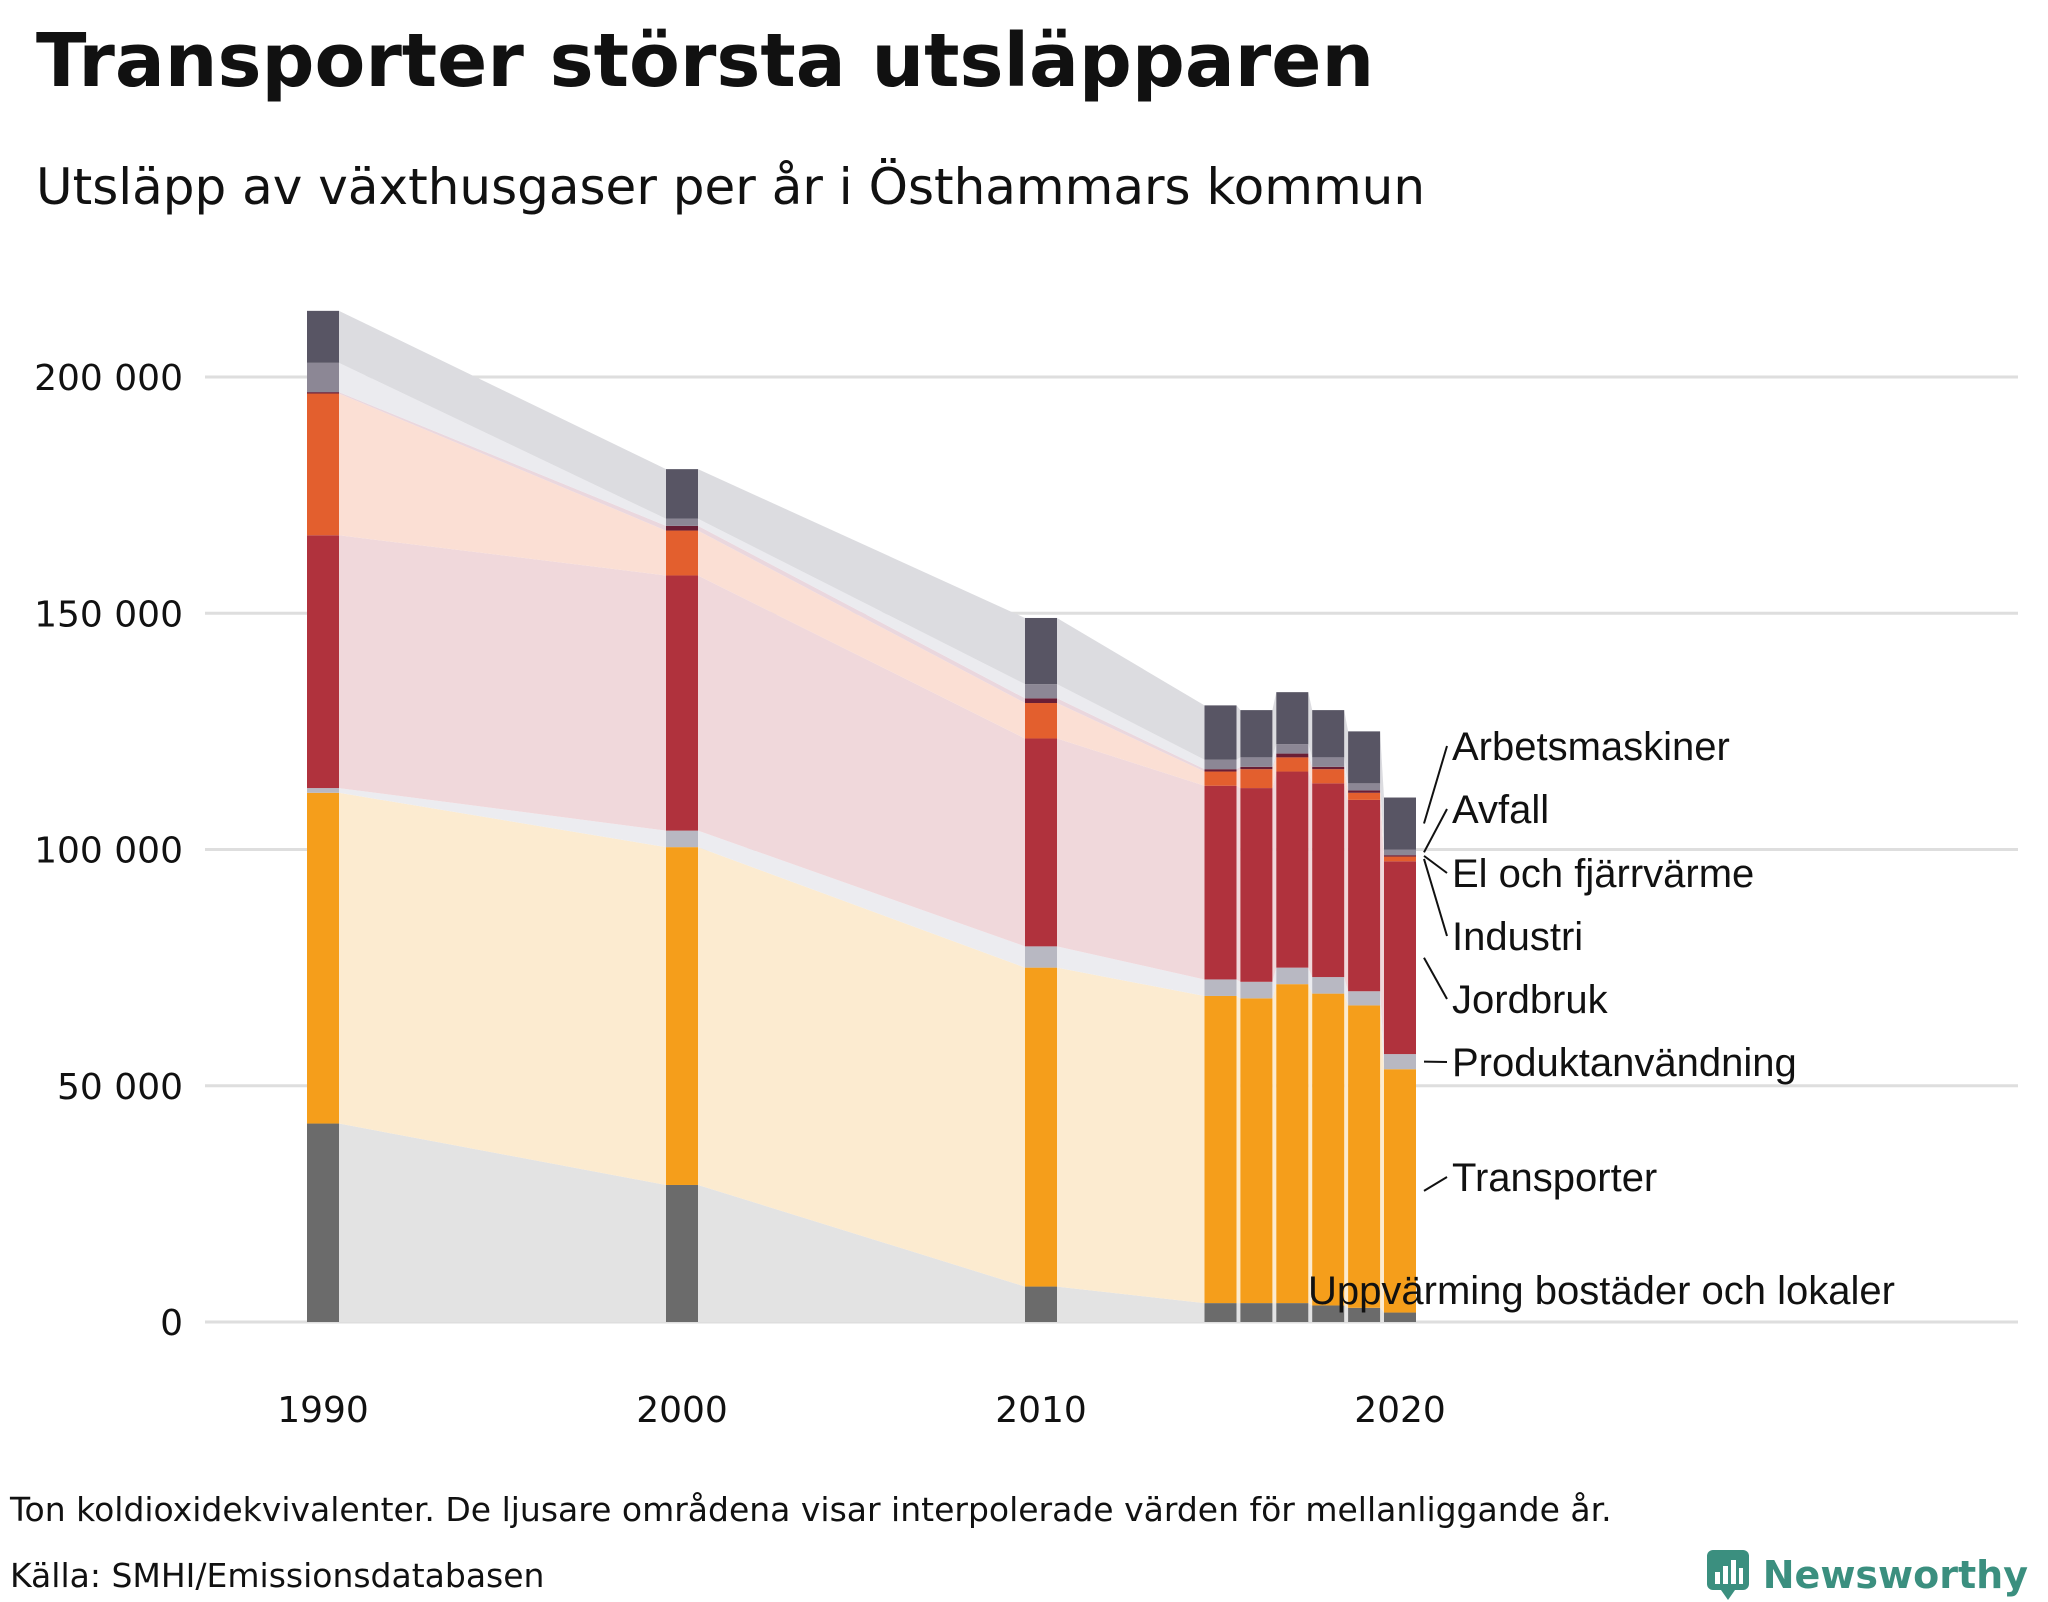  I want to click on series-label: Avfall, so click(1500, 810).